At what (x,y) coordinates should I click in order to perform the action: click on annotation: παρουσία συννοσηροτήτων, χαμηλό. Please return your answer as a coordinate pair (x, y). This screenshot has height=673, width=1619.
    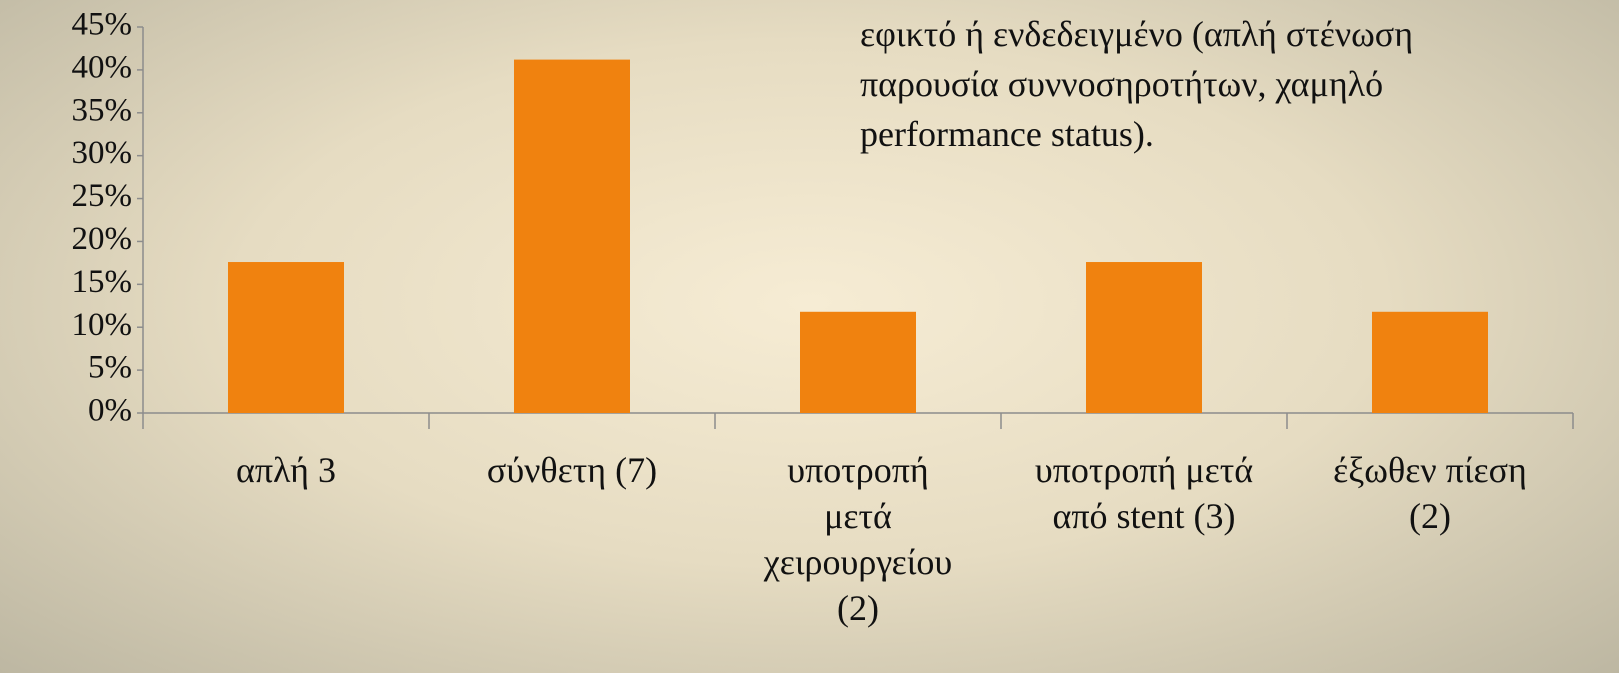
    Looking at the image, I should click on (1121, 84).